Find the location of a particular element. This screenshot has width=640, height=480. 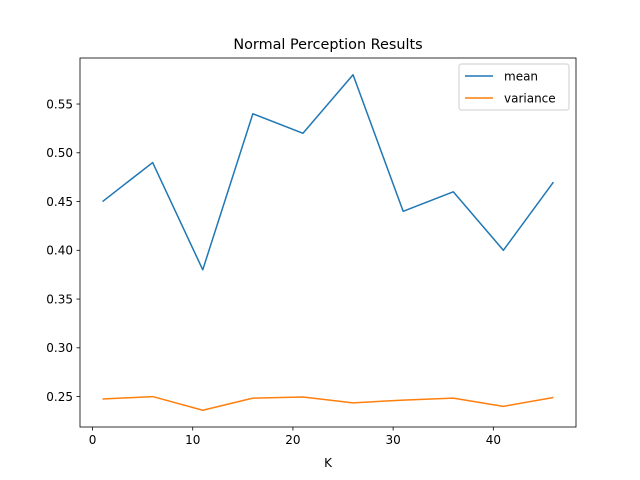

legend-label: mean is located at coordinates (521, 76).